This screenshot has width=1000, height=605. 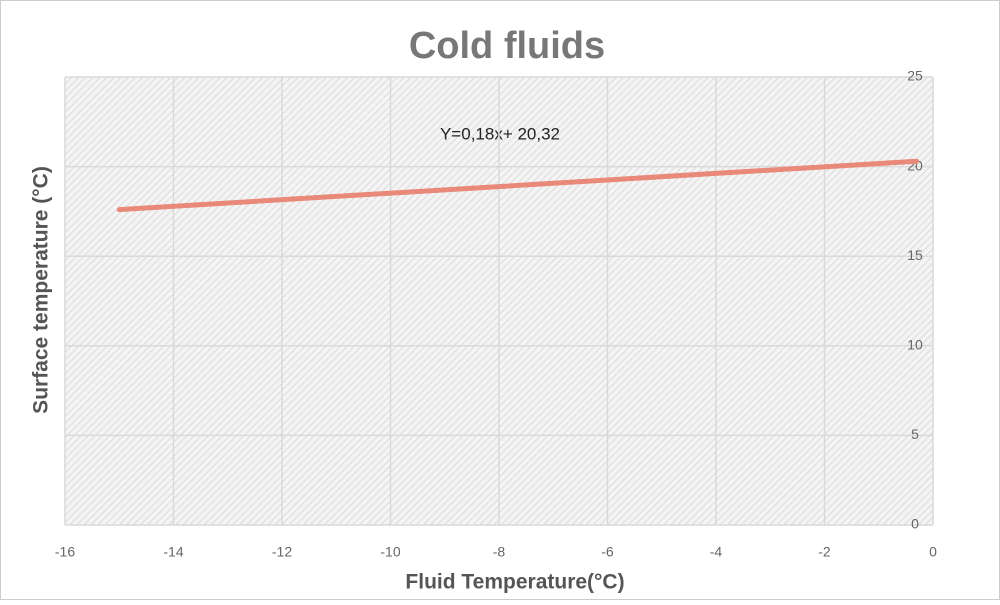 I want to click on x-tick-label: -6, so click(x=607, y=552).